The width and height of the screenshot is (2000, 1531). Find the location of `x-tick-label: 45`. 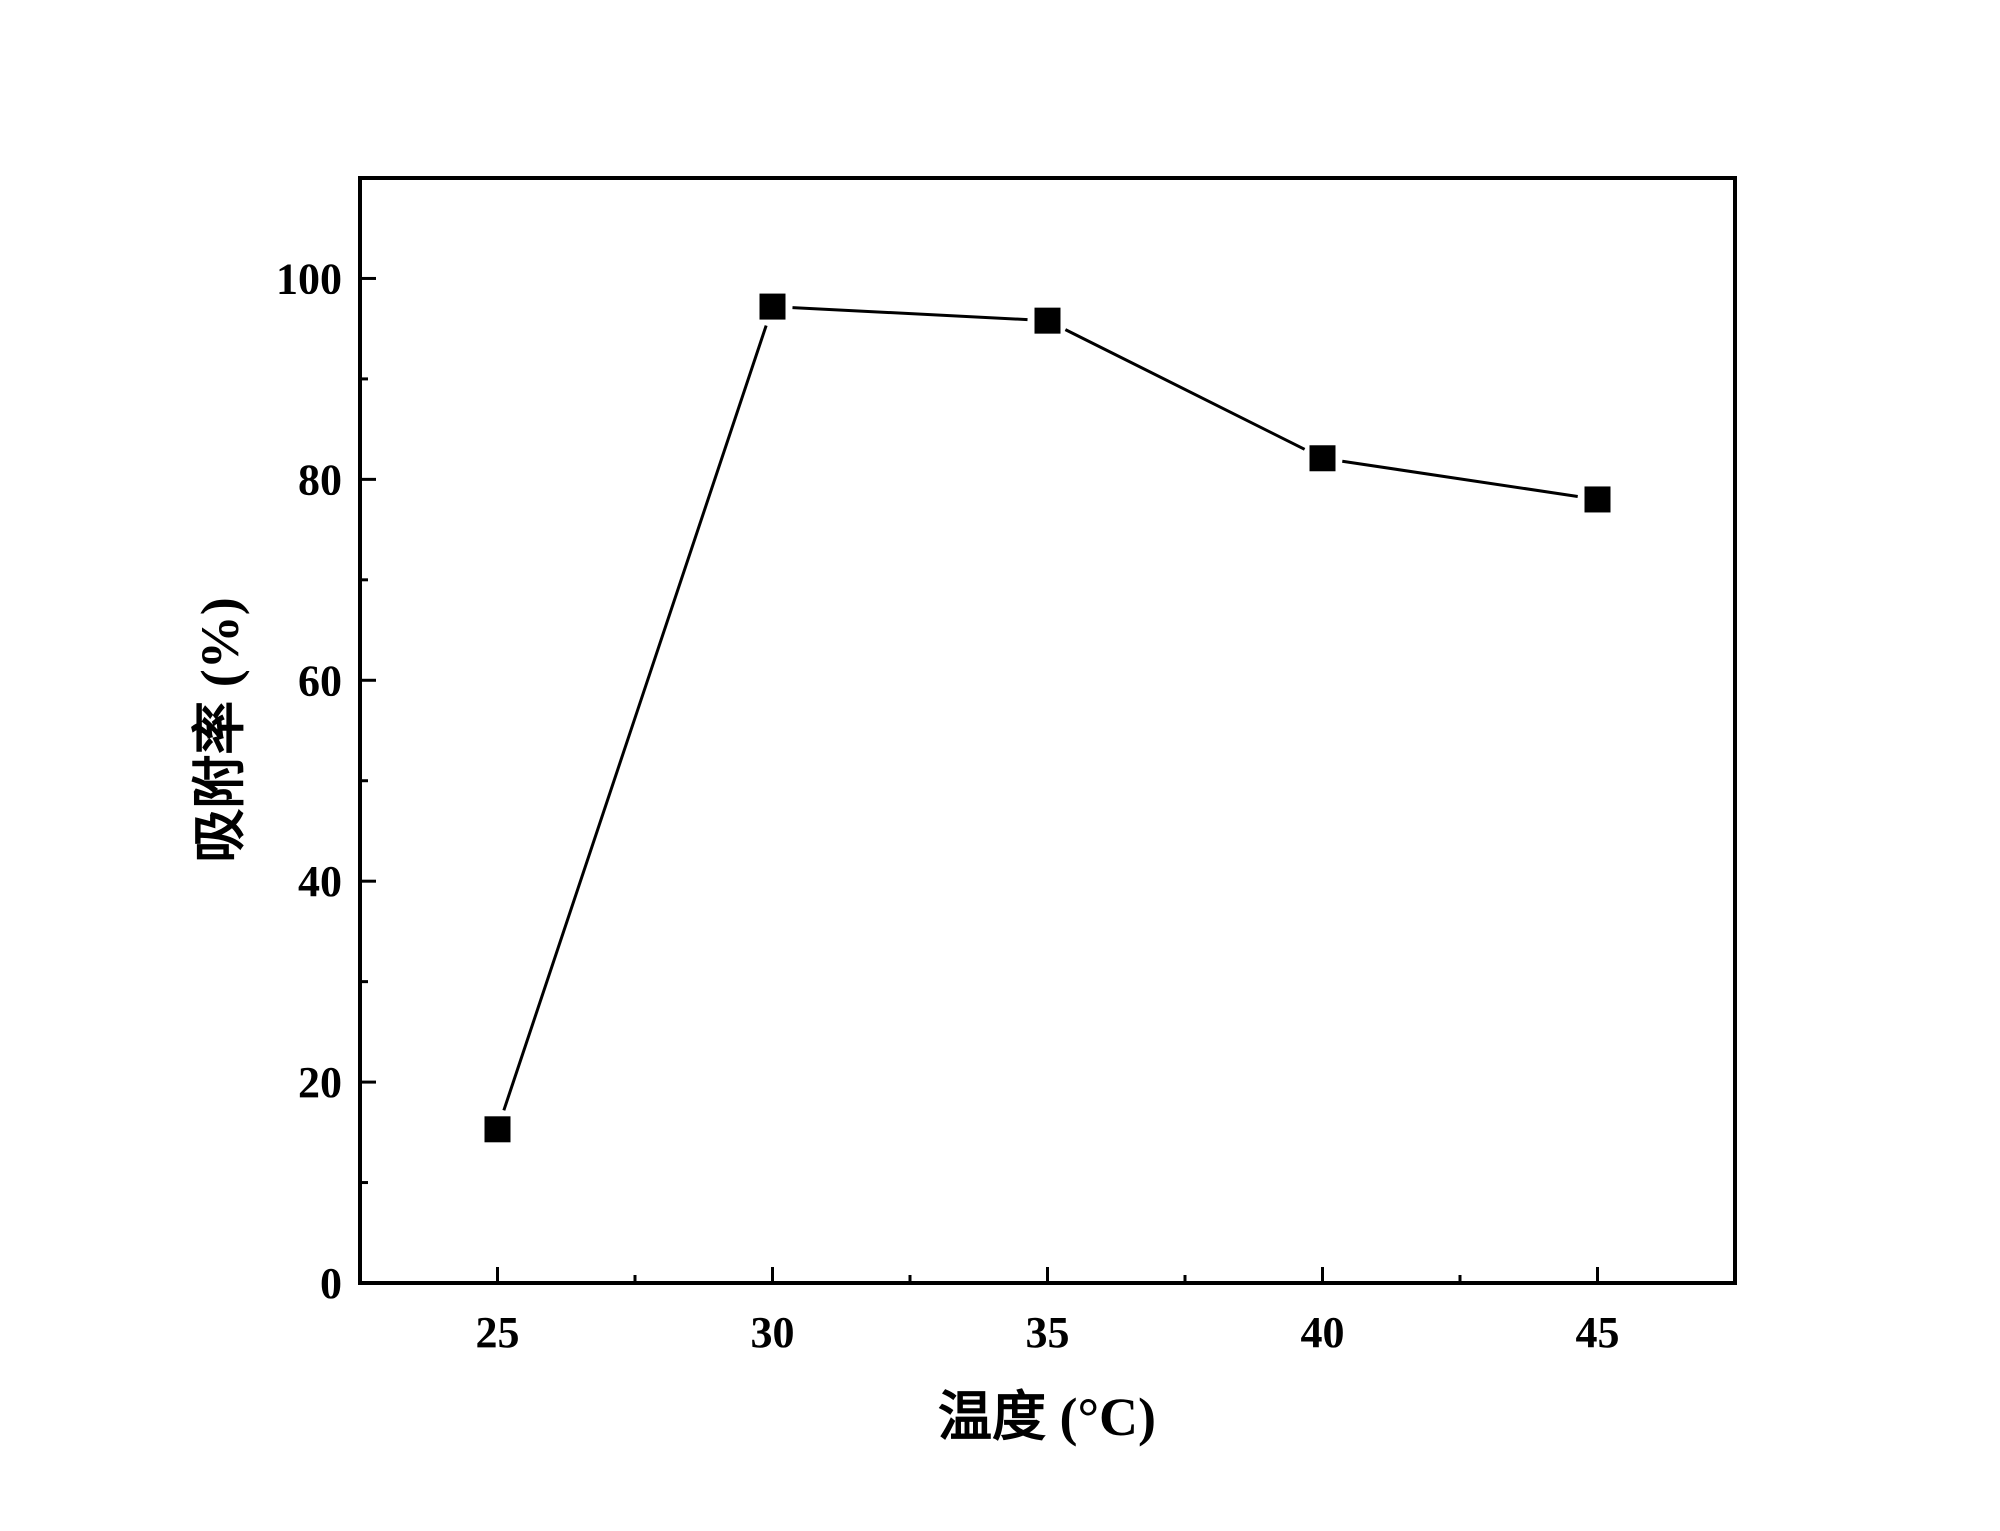

x-tick-label: 45 is located at coordinates (1598, 1332).